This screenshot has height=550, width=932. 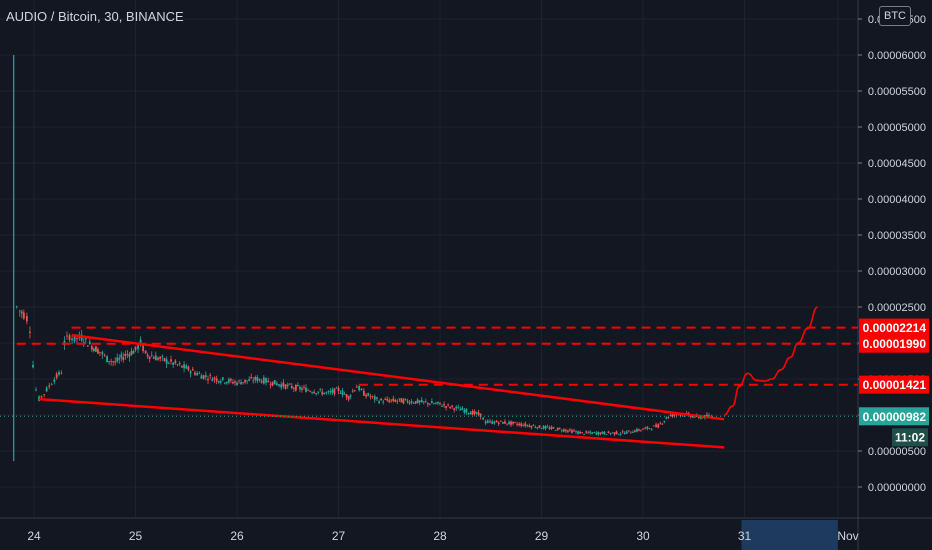 I want to click on current-price-badge: 0.00000982, so click(x=894, y=416).